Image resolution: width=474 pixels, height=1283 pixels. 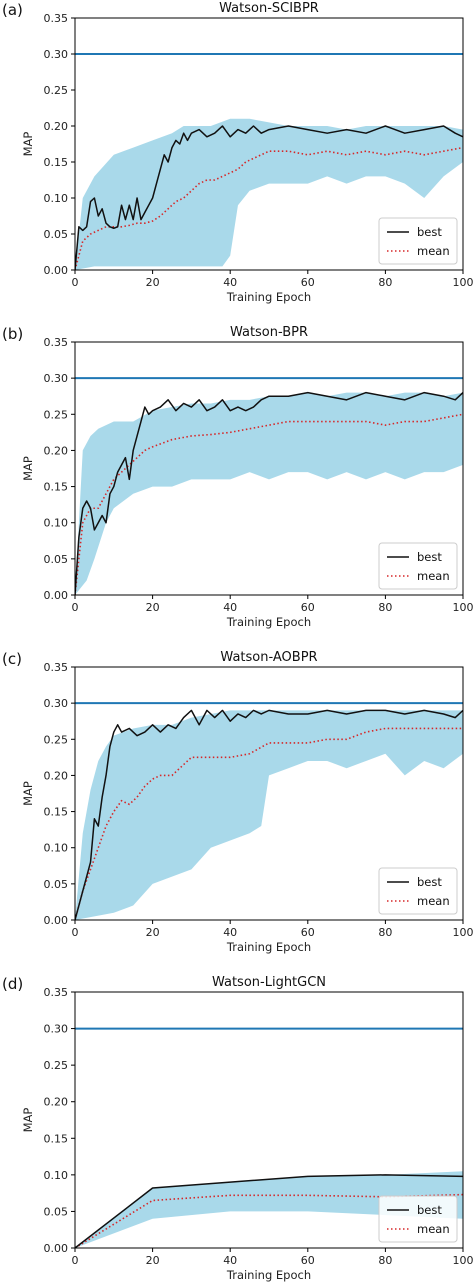 I want to click on panel-label: (b), so click(x=12, y=334).